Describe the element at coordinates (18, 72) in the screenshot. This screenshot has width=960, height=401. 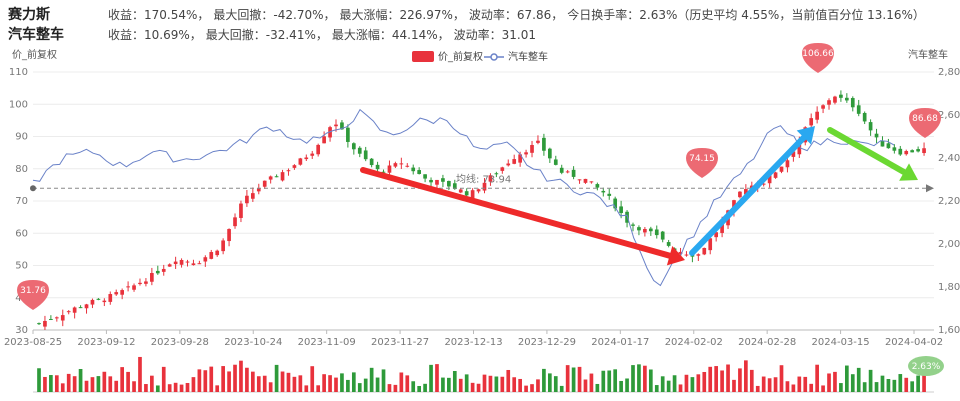
I see `left-tick-label: 110` at that location.